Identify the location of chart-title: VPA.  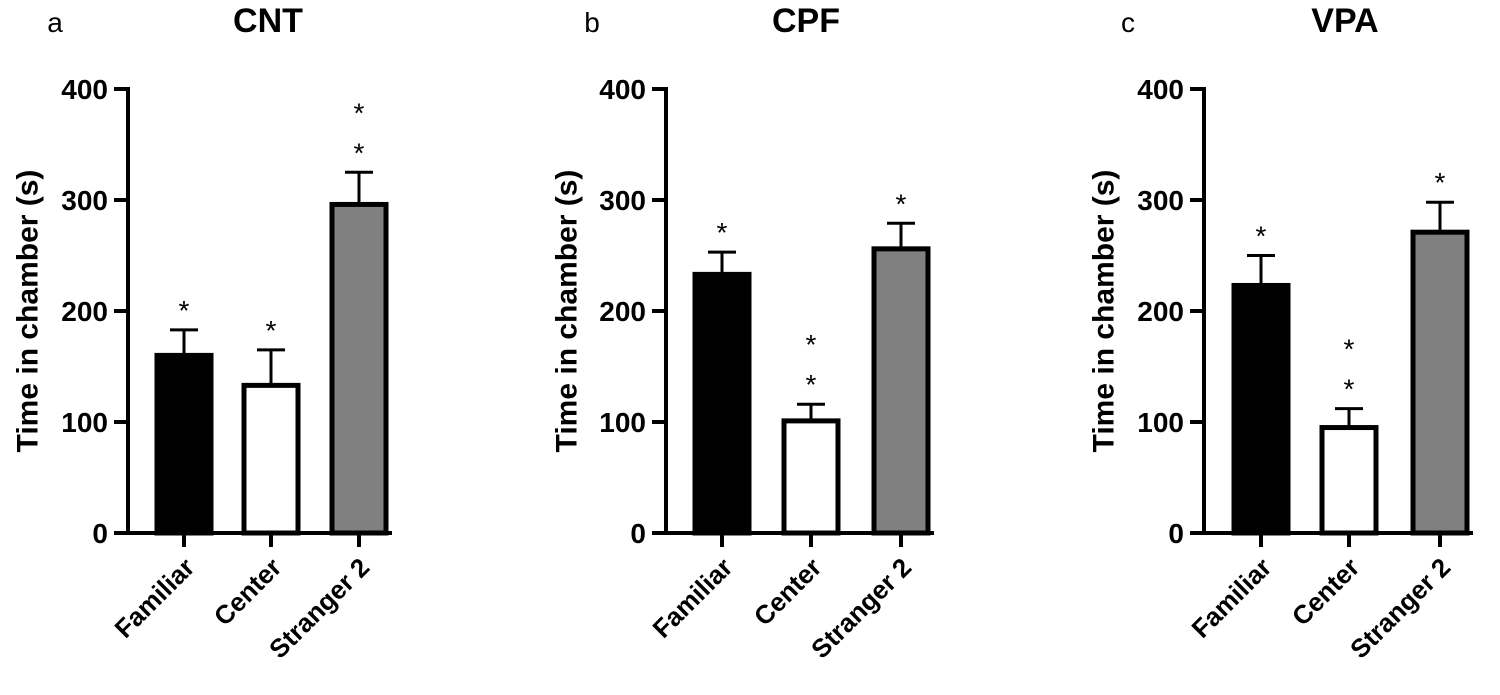
(1344, 21).